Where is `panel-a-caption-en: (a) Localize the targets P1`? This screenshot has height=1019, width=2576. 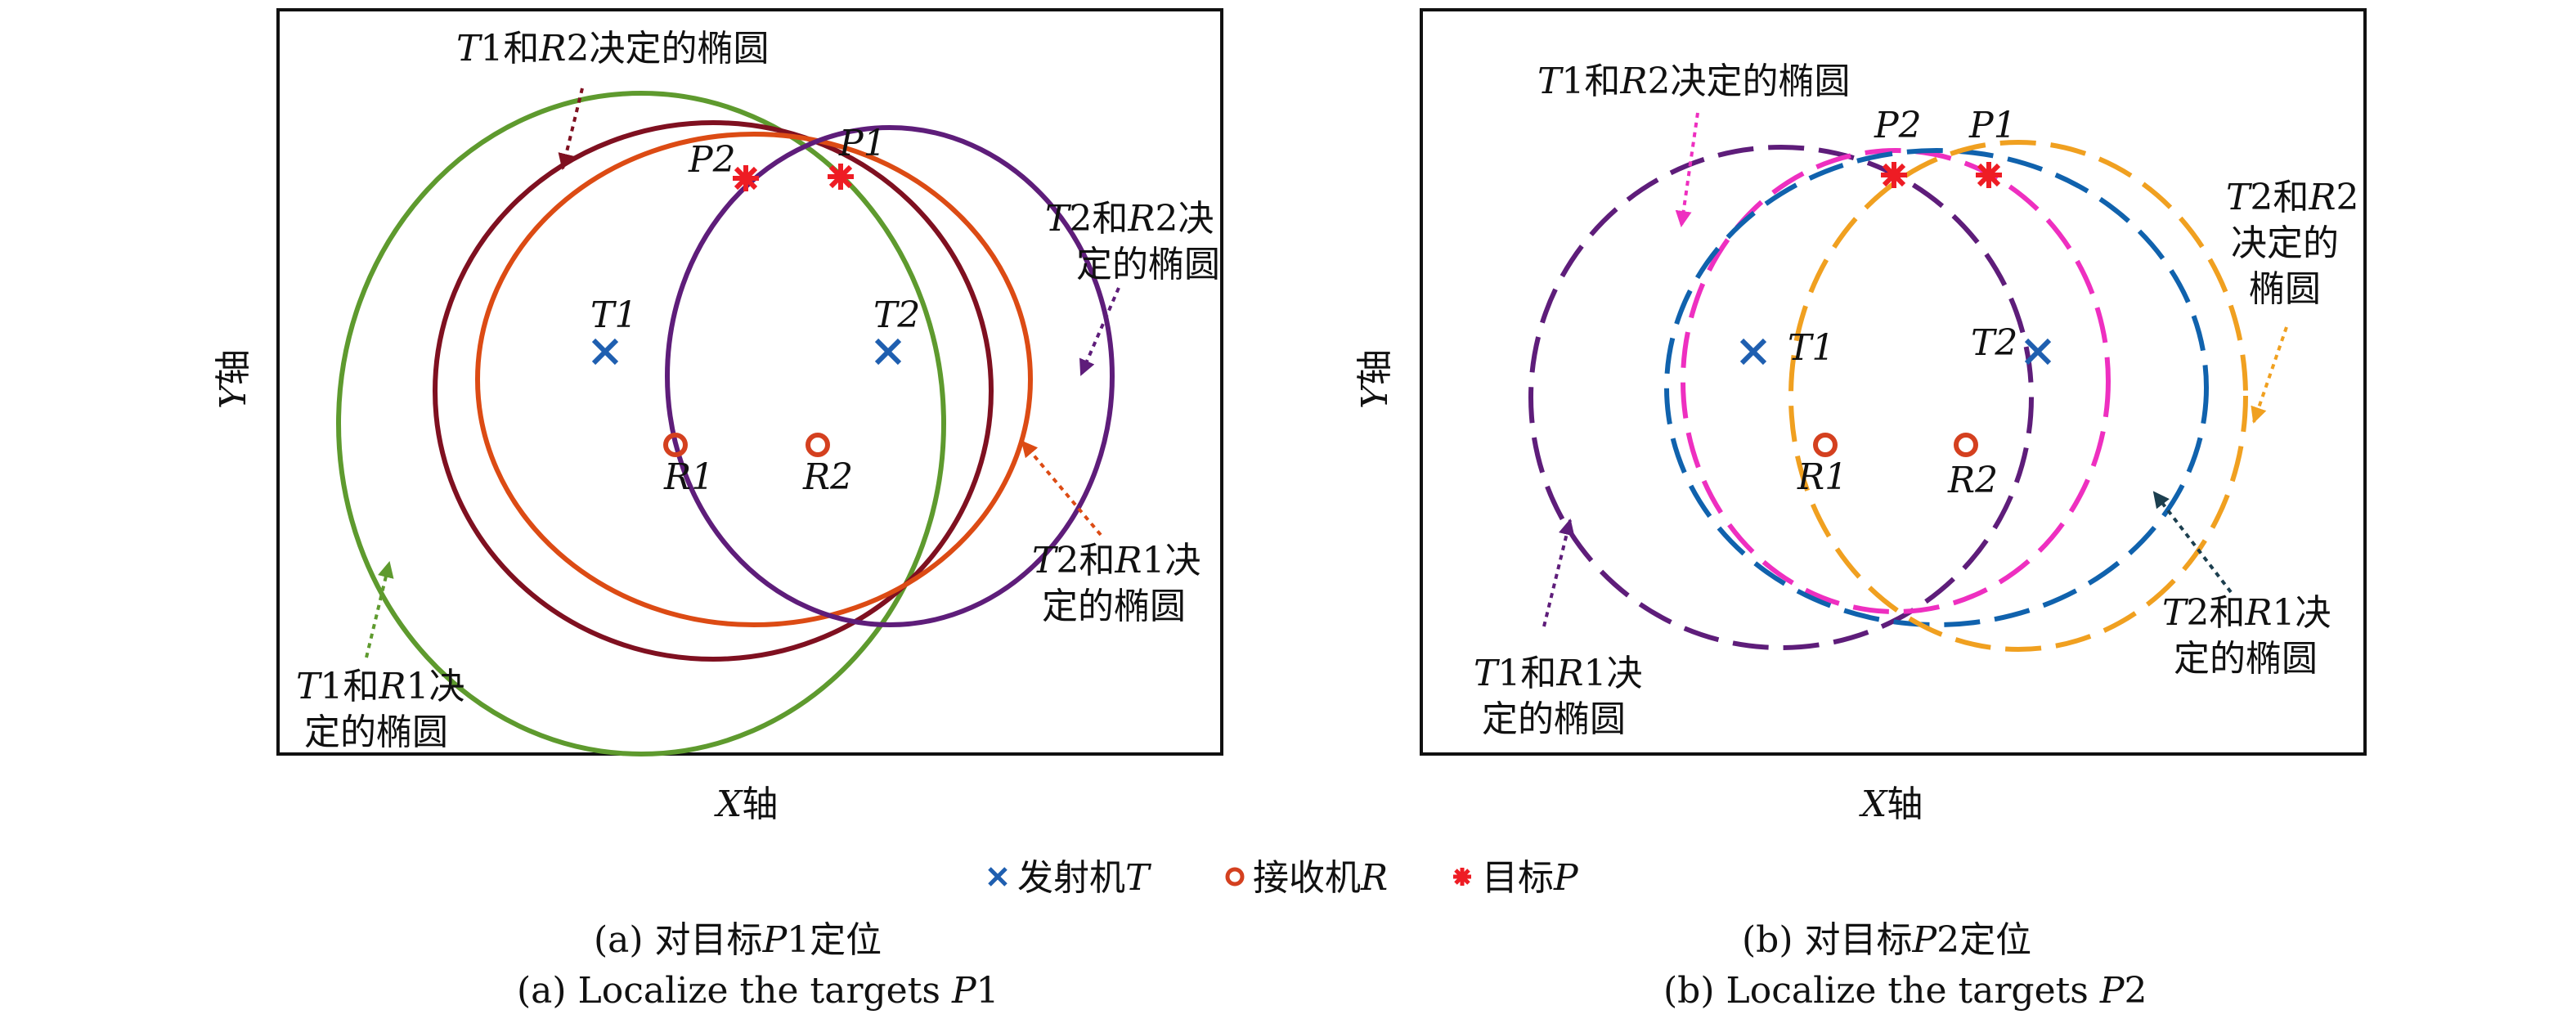 panel-a-caption-en: (a) Localize the targets P1 is located at coordinates (758, 991).